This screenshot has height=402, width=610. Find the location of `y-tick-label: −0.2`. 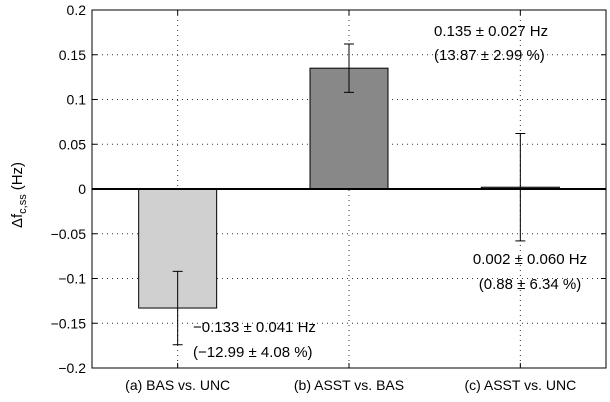

y-tick-label: −0.2 is located at coordinates (72, 368).